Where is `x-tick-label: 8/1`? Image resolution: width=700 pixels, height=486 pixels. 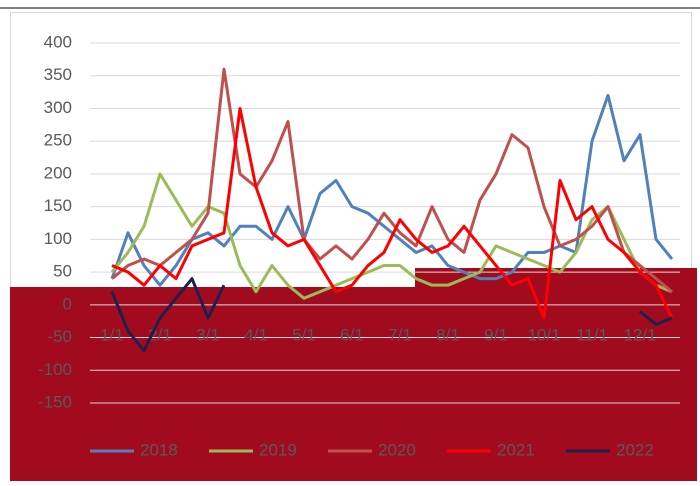 x-tick-label: 8/1 is located at coordinates (448, 334).